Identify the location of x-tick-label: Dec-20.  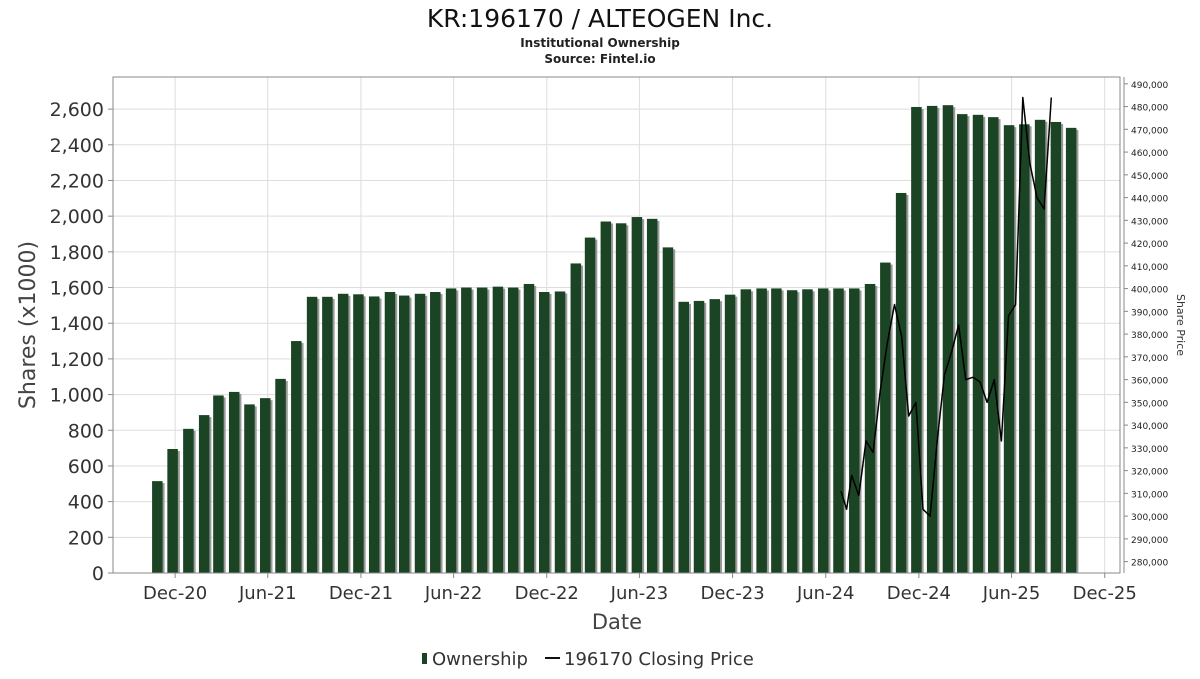
(175, 593).